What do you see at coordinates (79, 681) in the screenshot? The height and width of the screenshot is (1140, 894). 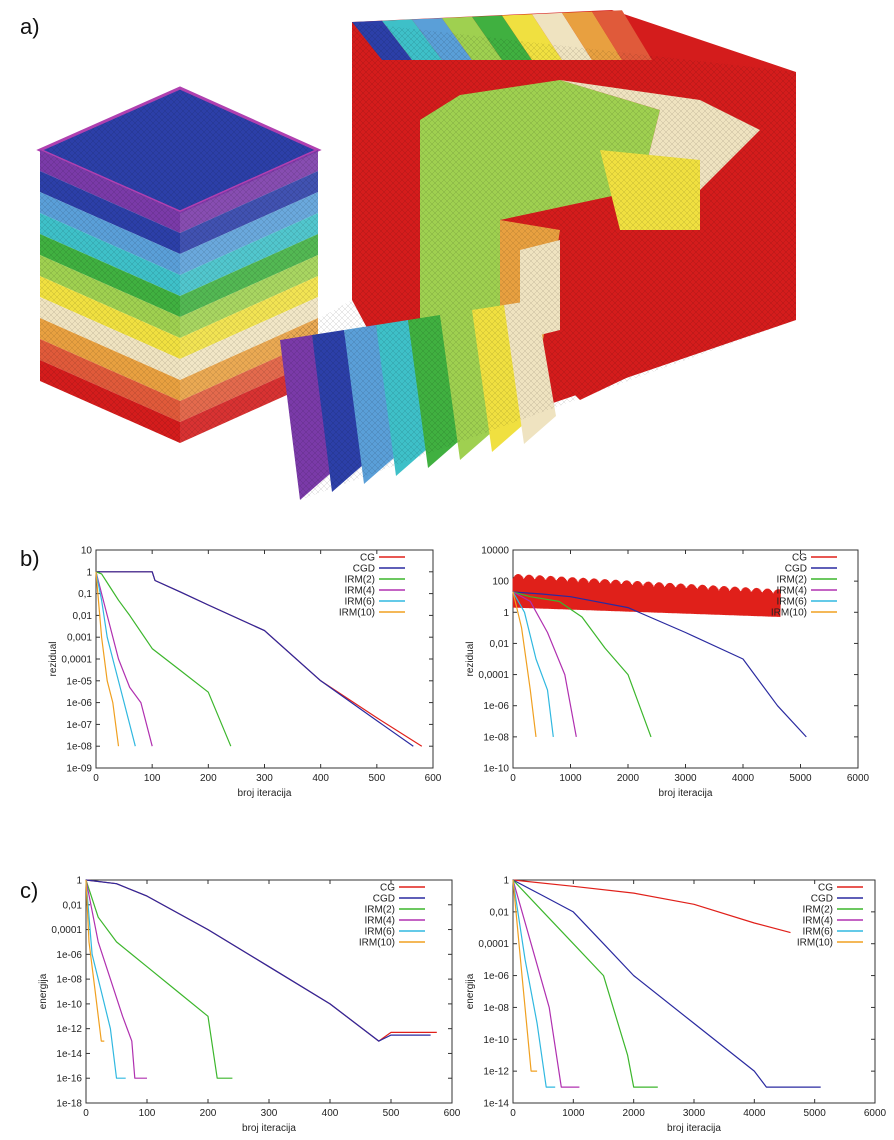 I see `y-tick-label: 1e-05` at bounding box center [79, 681].